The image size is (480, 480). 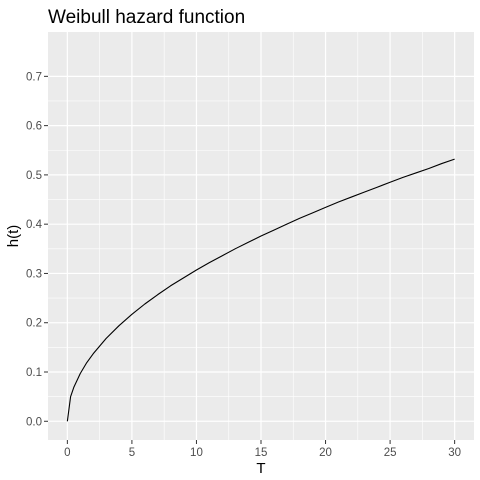 I want to click on y-tick-label: 0.6, so click(x=34, y=127).